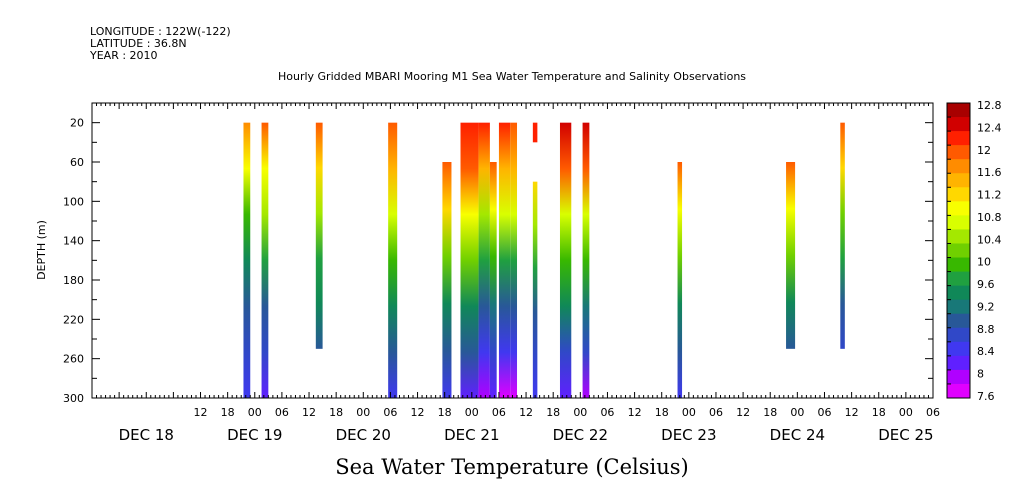 This screenshot has width=1009, height=504. Describe the element at coordinates (989, 127) in the screenshot. I see `colorbar-label: 12.4` at that location.